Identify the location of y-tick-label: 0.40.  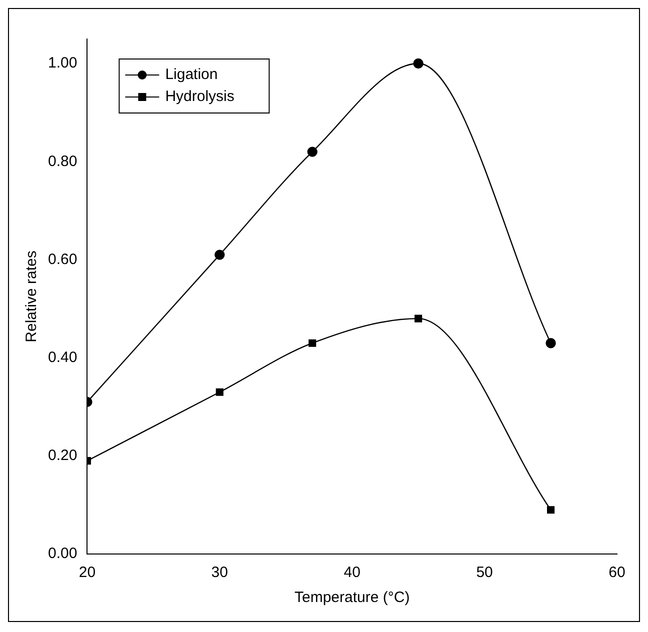
(63, 357).